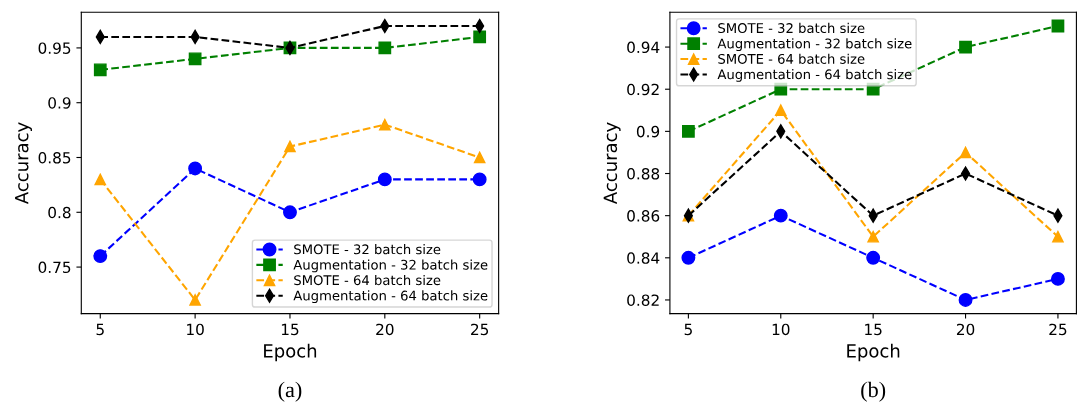  What do you see at coordinates (643, 89) in the screenshot?
I see `y-tick-label: 0.92` at bounding box center [643, 89].